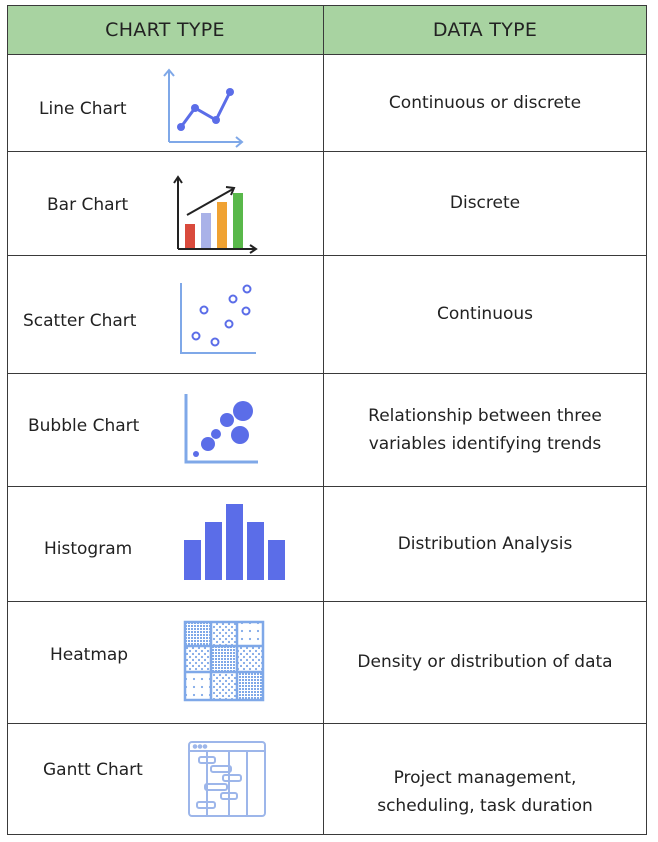 The height and width of the screenshot is (842, 658). What do you see at coordinates (203, 108) in the screenshot?
I see `line-chart-icon` at bounding box center [203, 108].